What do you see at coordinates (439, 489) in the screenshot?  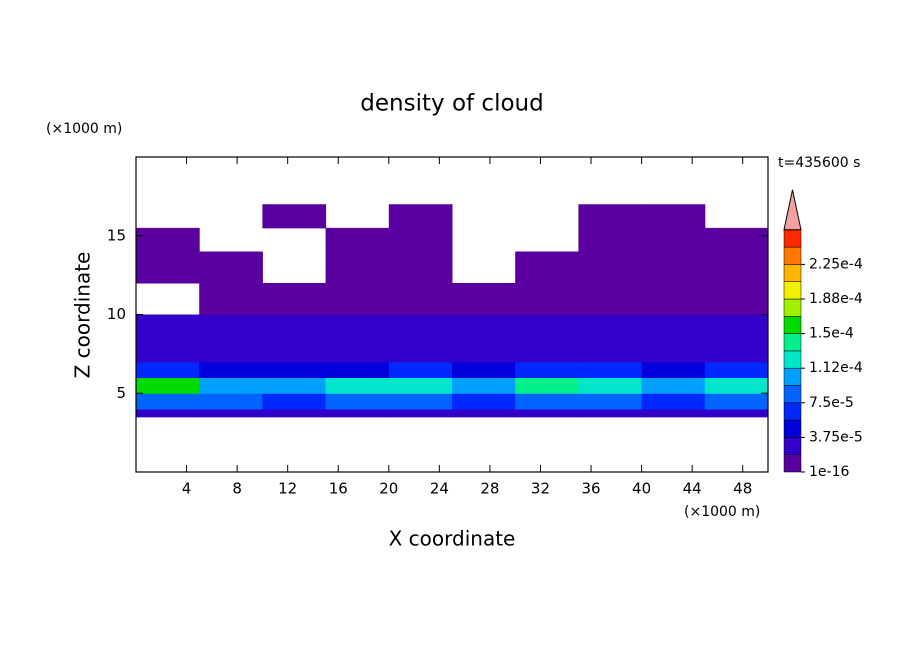 I see `x-tick-label: 24` at bounding box center [439, 489].